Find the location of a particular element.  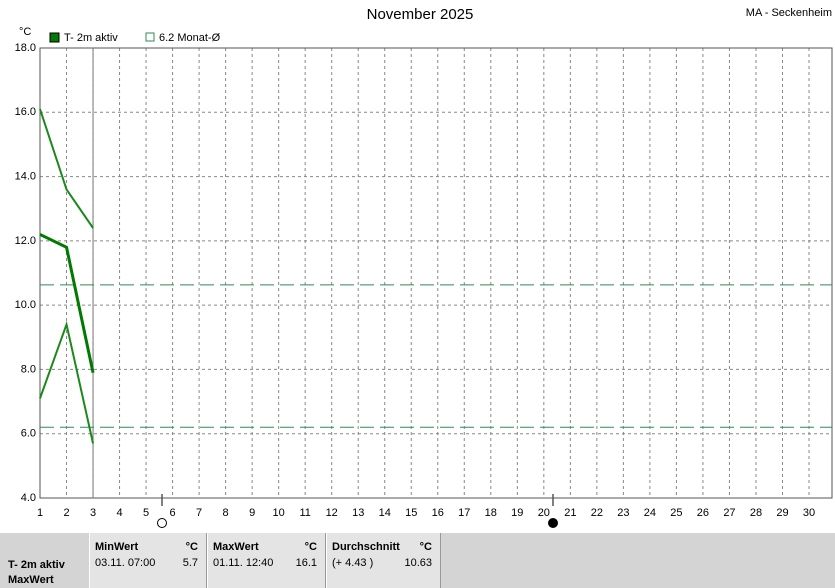

row-label: T- 2m aktiv is located at coordinates (36, 565).